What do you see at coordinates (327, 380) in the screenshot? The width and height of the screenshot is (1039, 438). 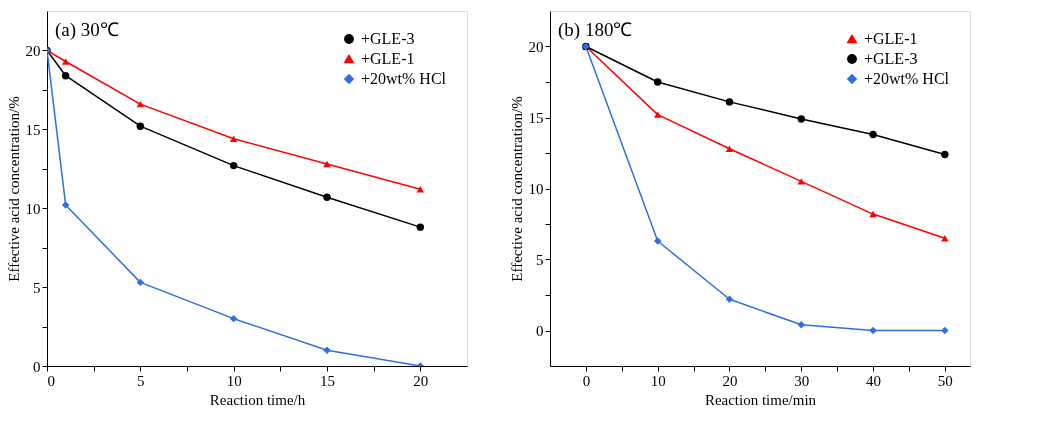 I see `x-tick-label: 15` at bounding box center [327, 380].